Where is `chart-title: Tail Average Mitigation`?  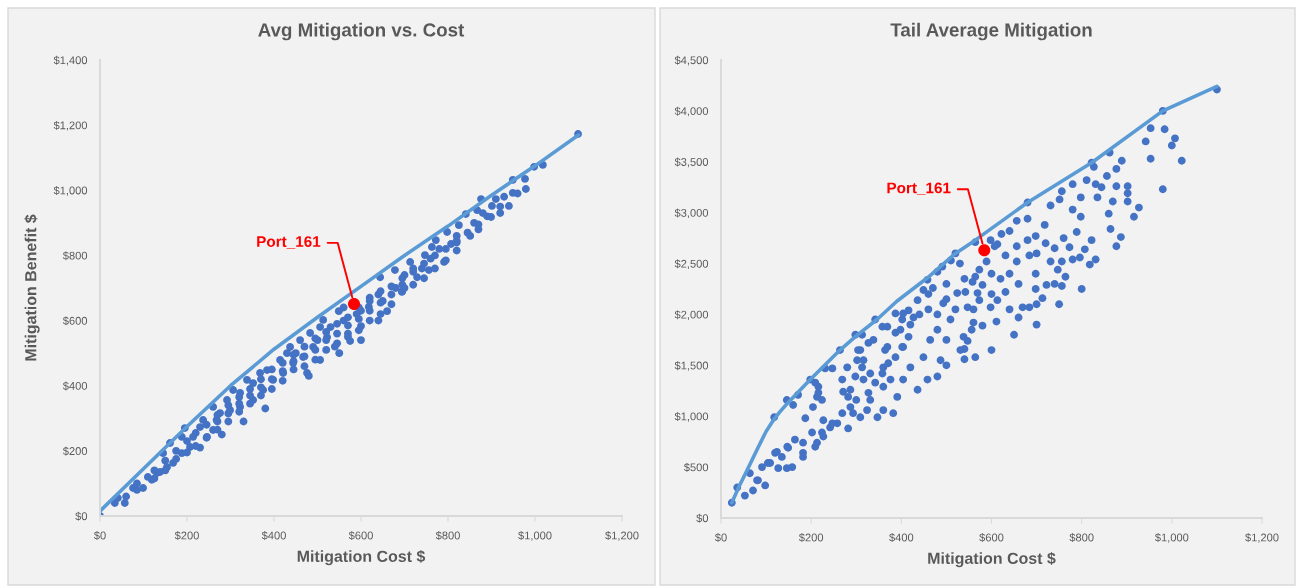
chart-title: Tail Average Mitigation is located at coordinates (991, 31).